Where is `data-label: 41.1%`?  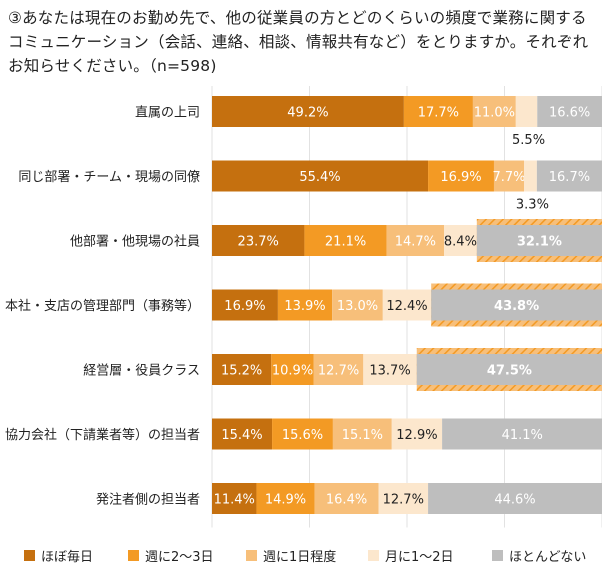 data-label: 41.1% is located at coordinates (522, 435).